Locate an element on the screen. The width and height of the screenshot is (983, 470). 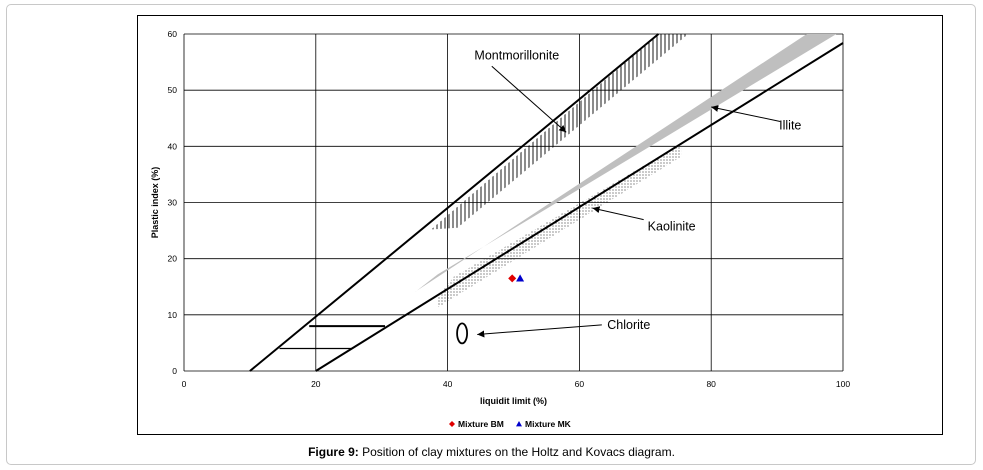
chlorite-region is located at coordinates (462, 333).